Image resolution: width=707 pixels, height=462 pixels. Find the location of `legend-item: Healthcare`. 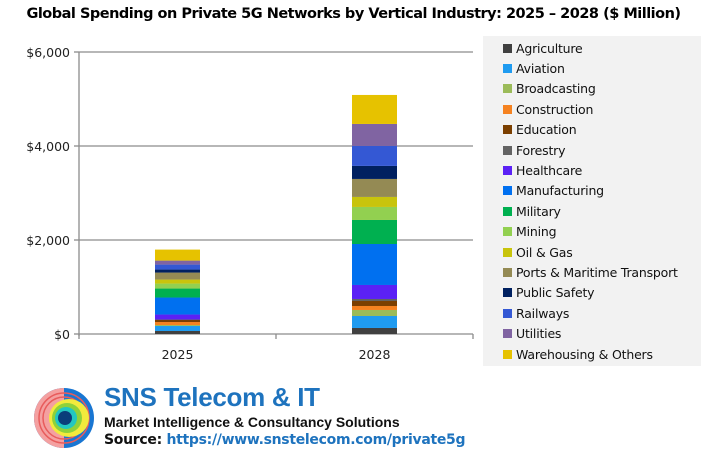

legend-item: Healthcare is located at coordinates (542, 170).